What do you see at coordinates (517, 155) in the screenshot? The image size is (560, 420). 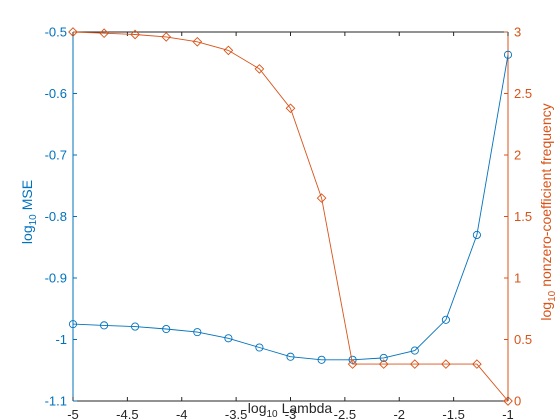 I see `right-y-tick-label: 2` at bounding box center [517, 155].